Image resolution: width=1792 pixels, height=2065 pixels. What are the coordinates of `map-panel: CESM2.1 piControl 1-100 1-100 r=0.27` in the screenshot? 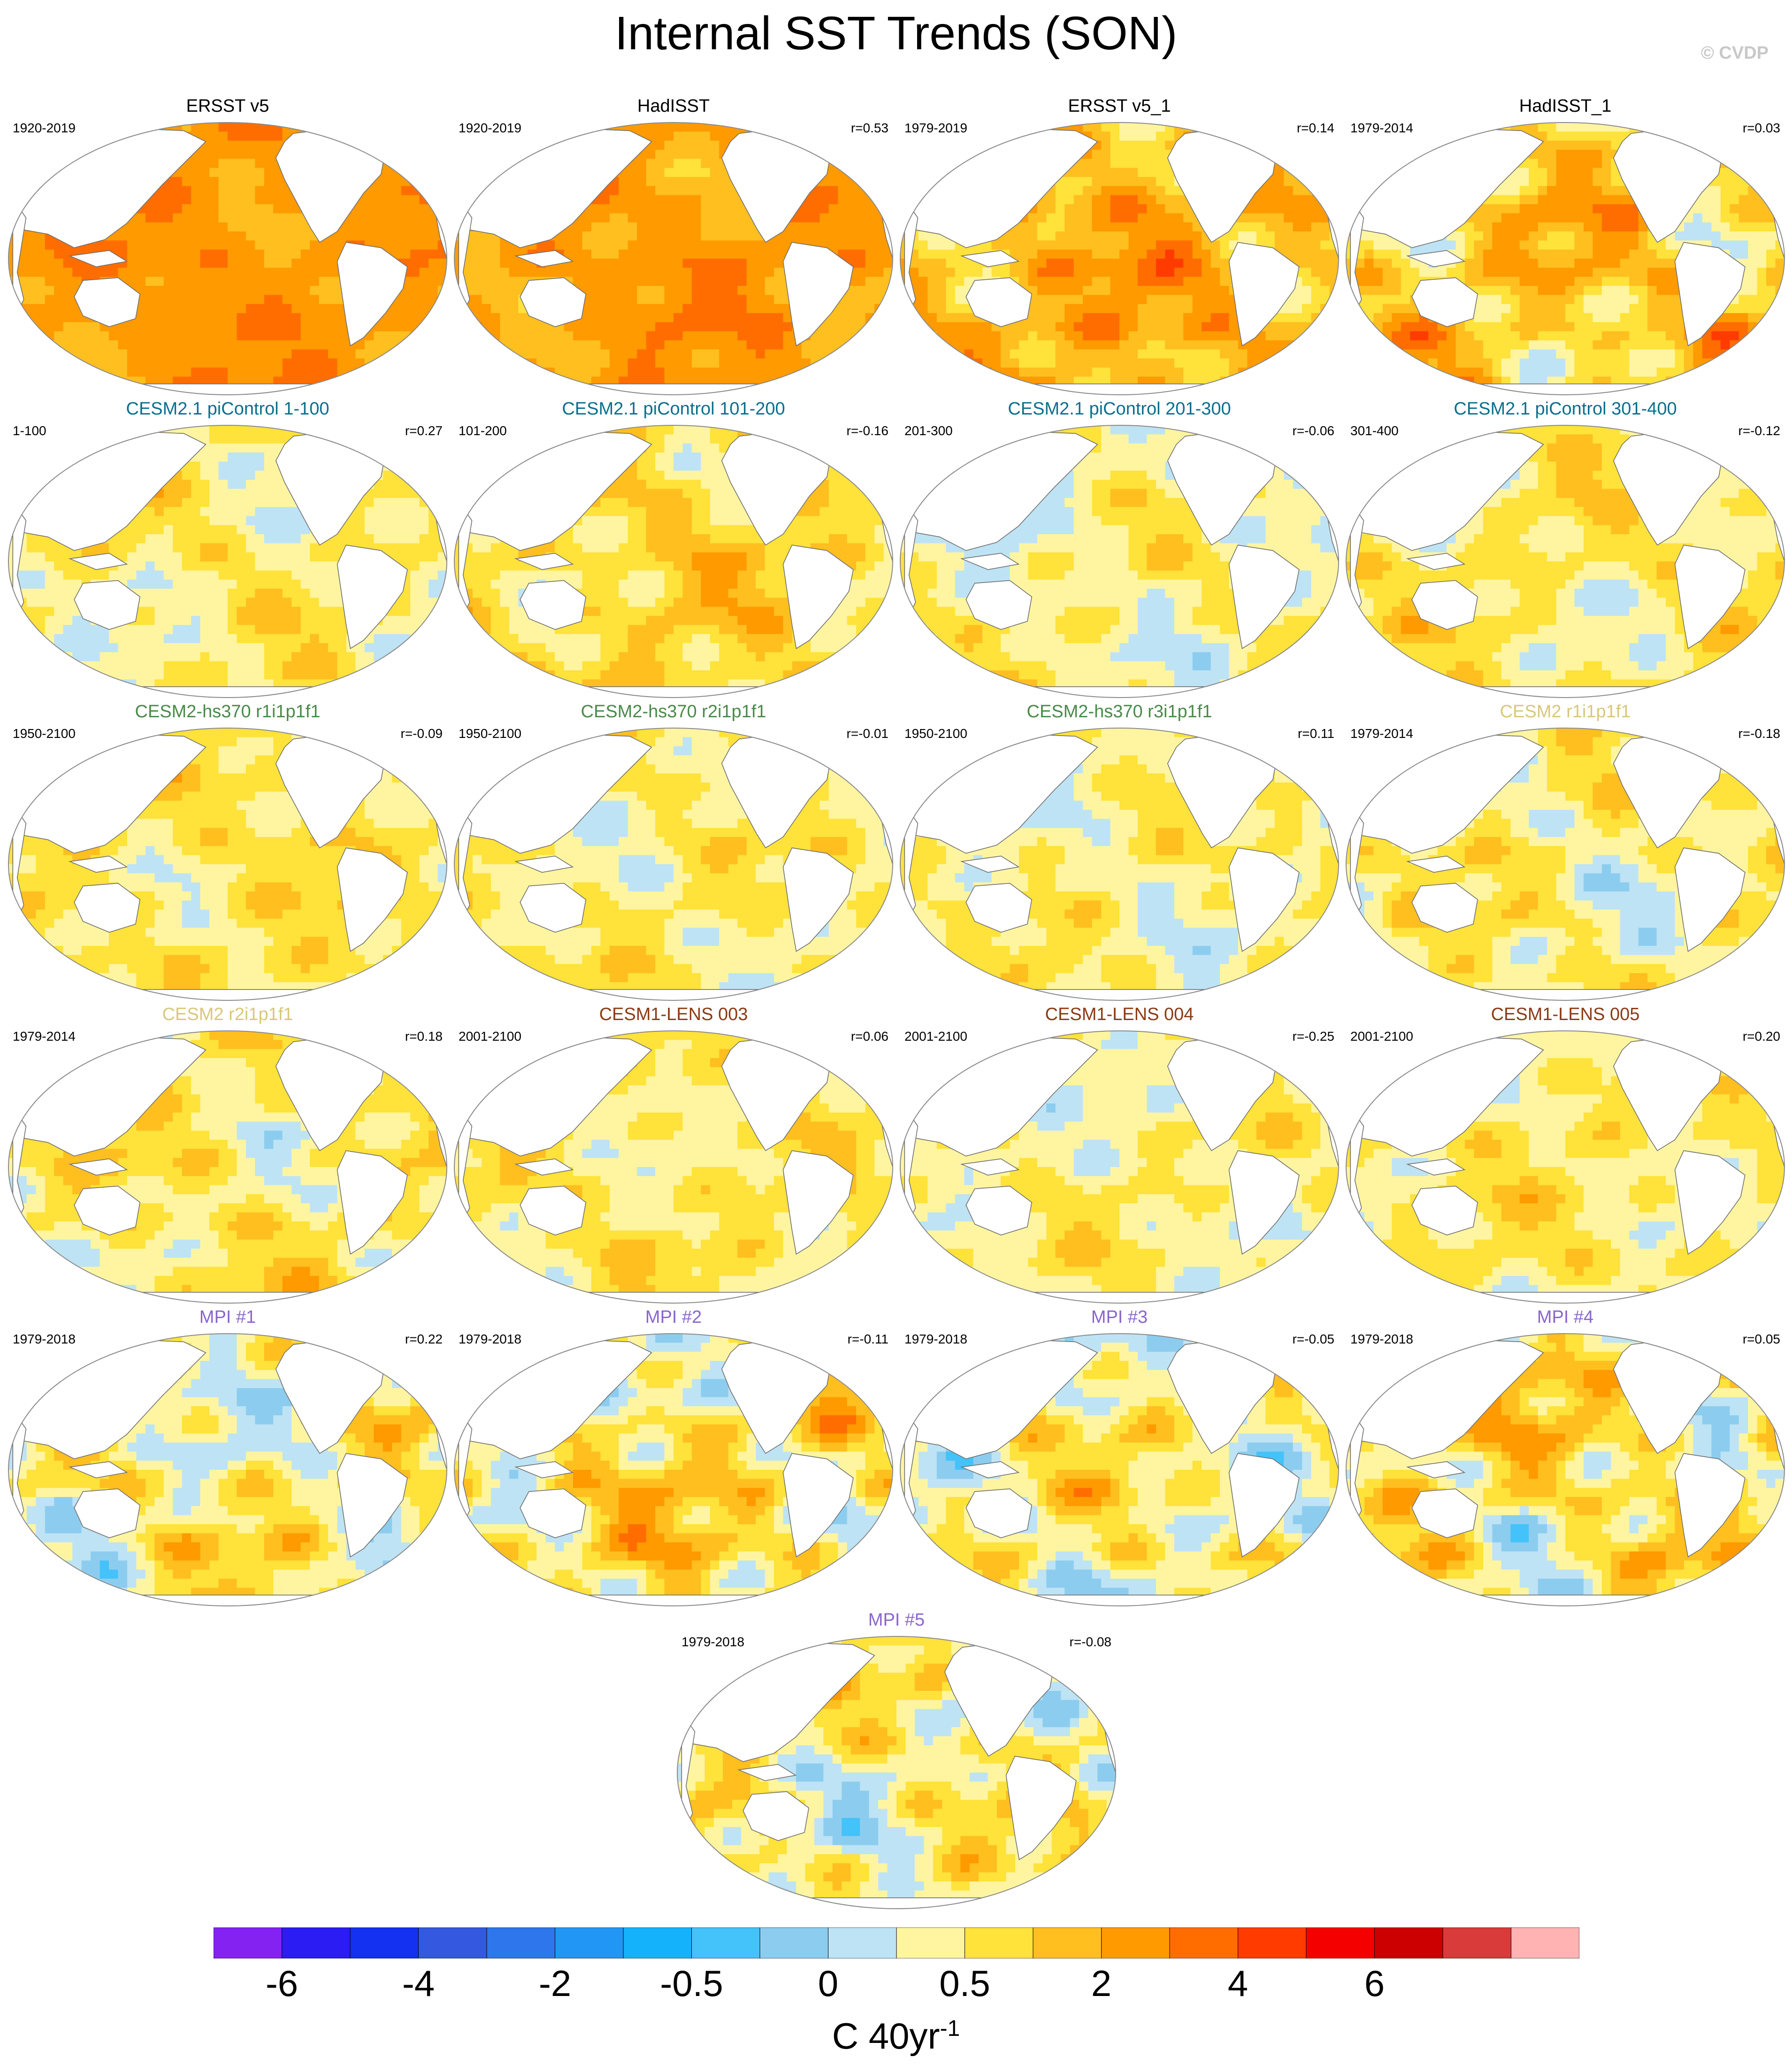 It's located at (227, 549).